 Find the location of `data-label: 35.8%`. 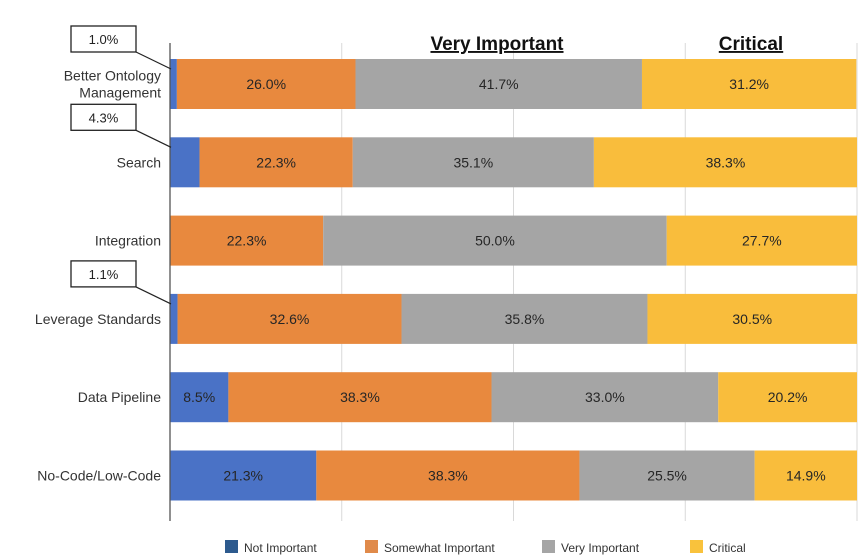

data-label: 35.8% is located at coordinates (525, 319).